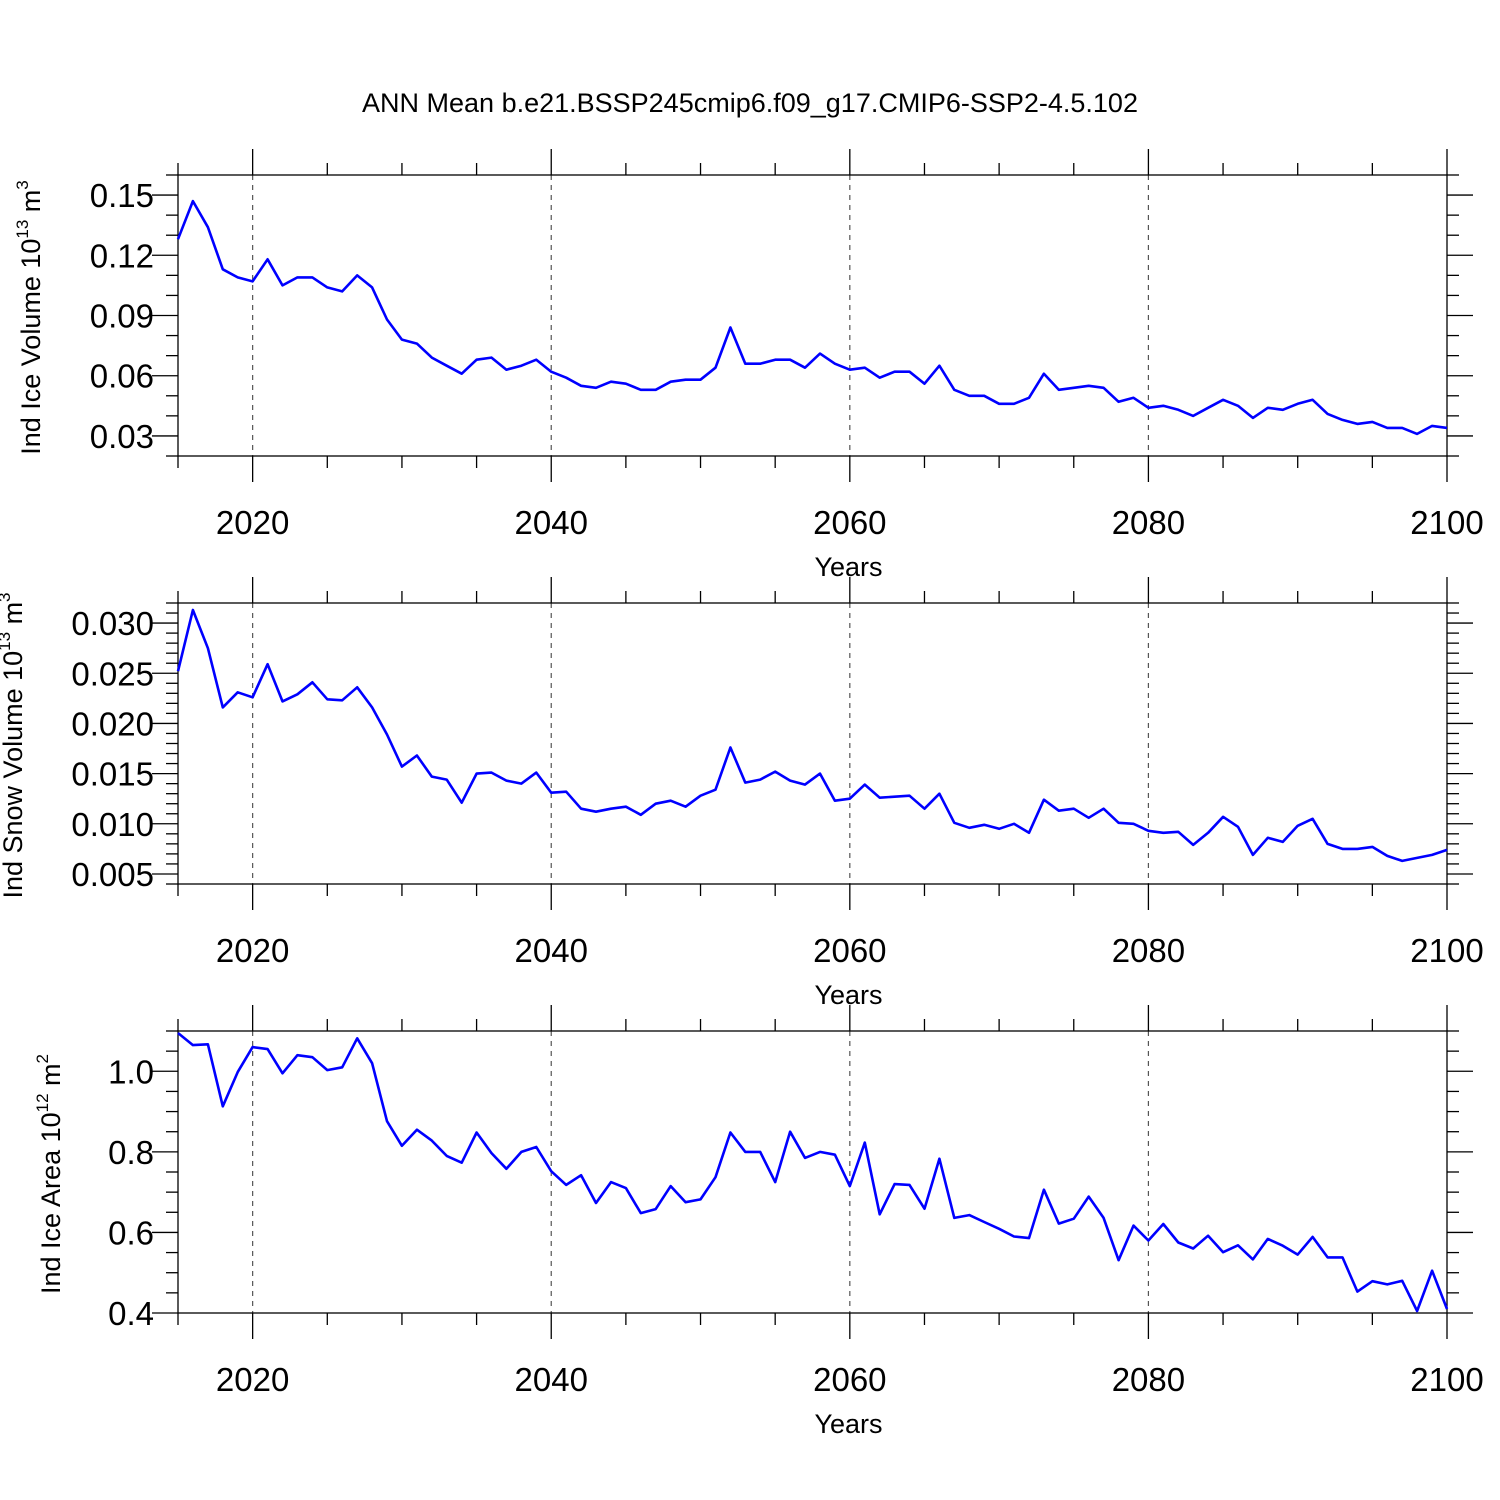  What do you see at coordinates (122, 436) in the screenshot?
I see `y-tick-label: 0.03` at bounding box center [122, 436].